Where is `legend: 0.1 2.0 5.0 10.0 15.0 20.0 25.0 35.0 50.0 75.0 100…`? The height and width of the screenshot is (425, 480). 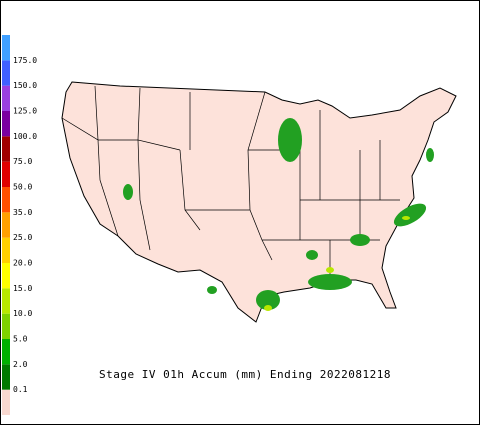 legend: 0.1 2.0 5.0 10.0 15.0 20.0 25.0 35.0 50.0 75.0 100… is located at coordinates (19, 225).